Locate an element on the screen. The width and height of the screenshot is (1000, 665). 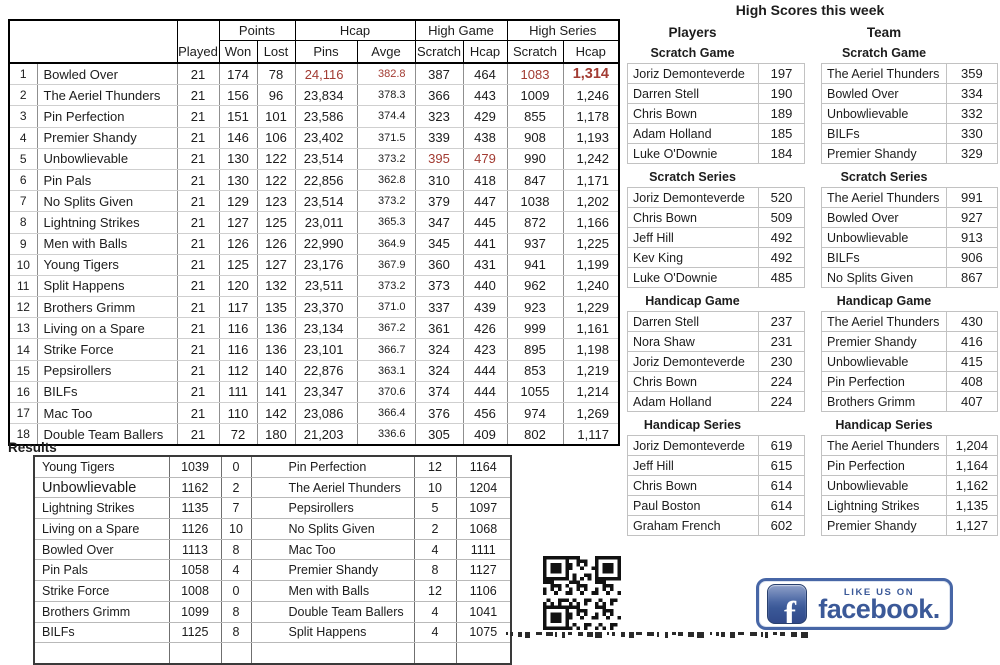
home-pins-cell: 1126 is located at coordinates (195, 529).